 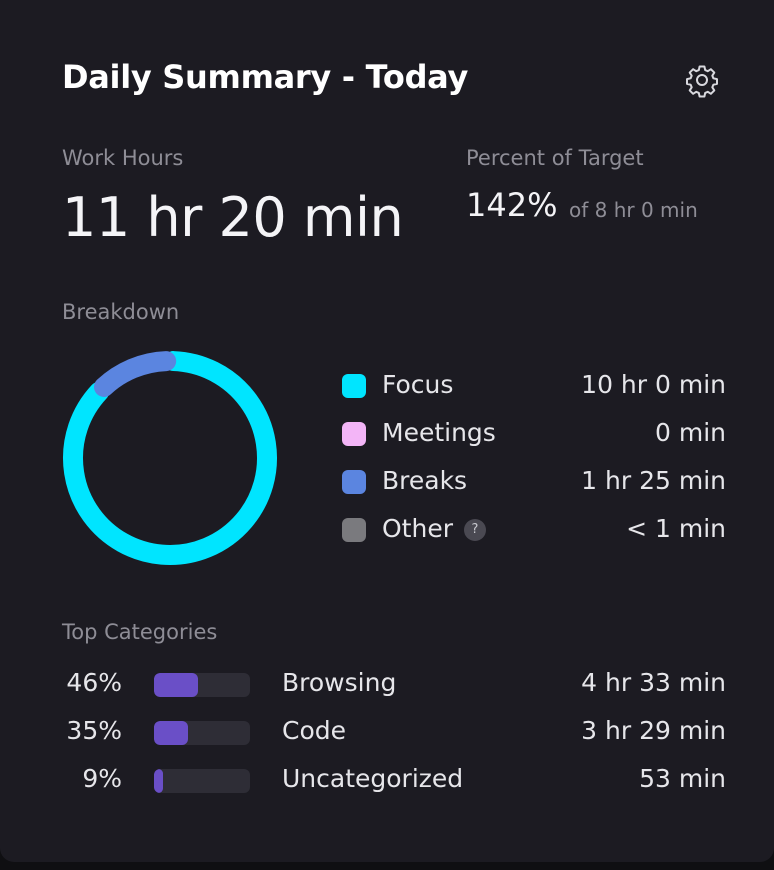 What do you see at coordinates (354, 386) in the screenshot?
I see `focus-swatch` at bounding box center [354, 386].